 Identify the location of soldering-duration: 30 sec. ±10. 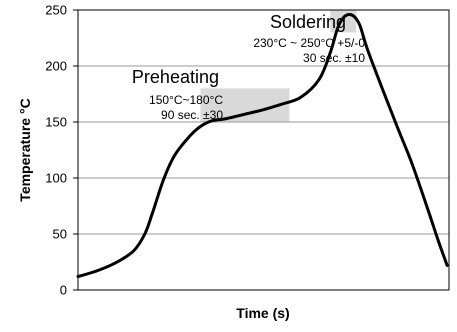
(334, 58).